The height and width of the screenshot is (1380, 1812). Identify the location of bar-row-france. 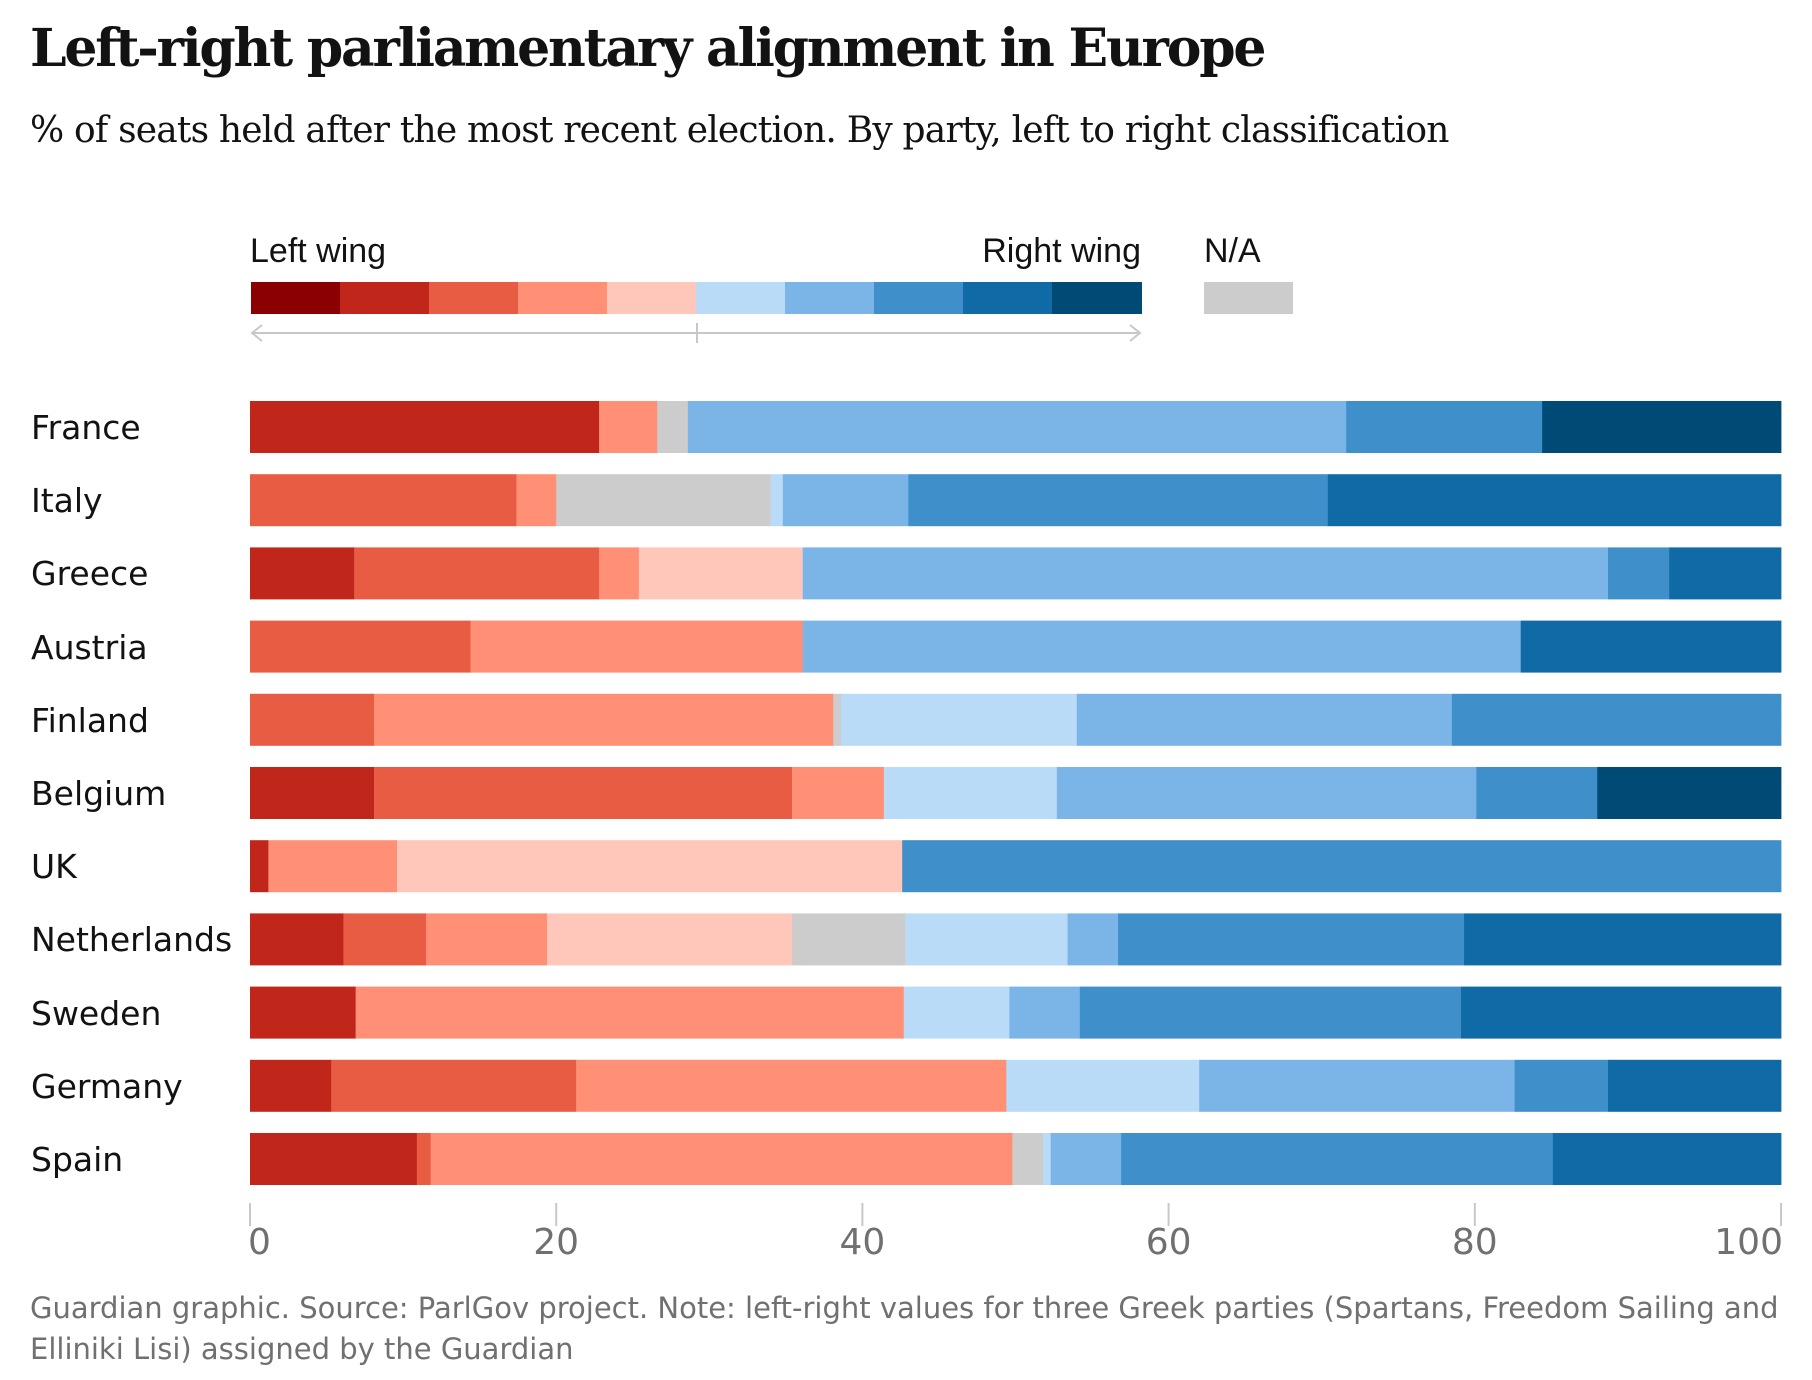
(1016, 427).